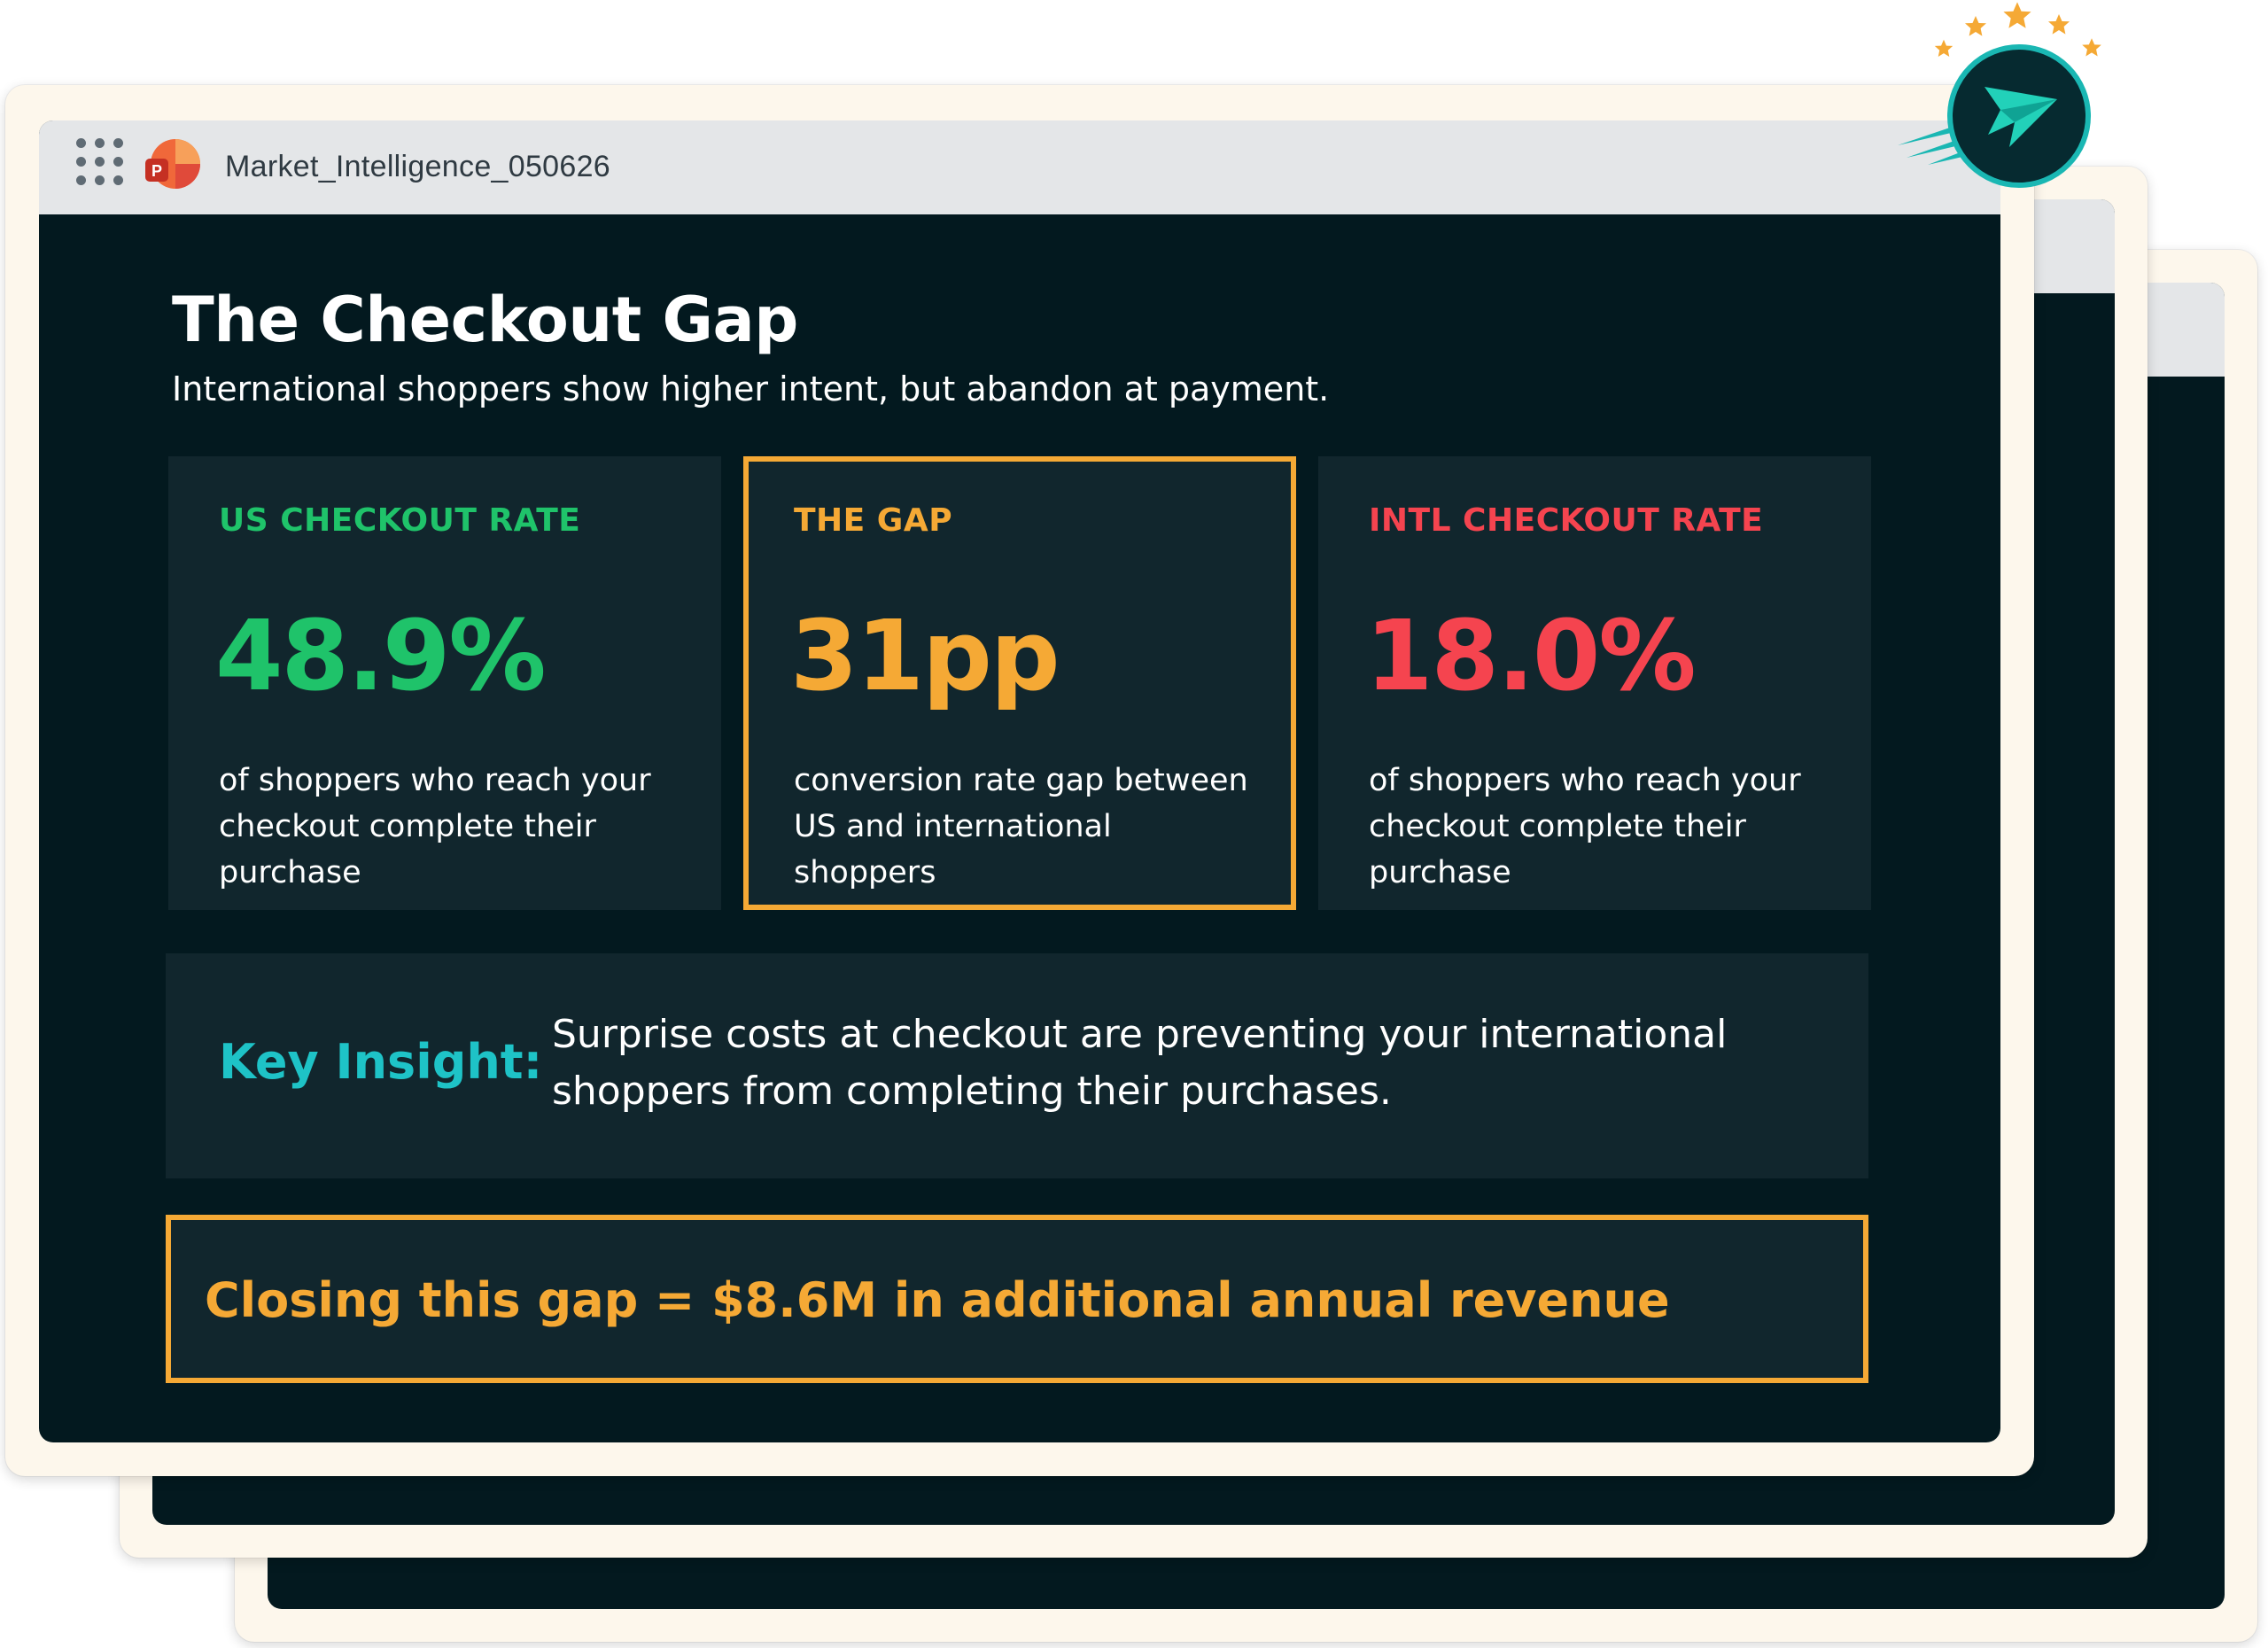 The width and height of the screenshot is (2268, 1648). I want to click on card-label: INTL CHECKOUT RATE, so click(1566, 520).